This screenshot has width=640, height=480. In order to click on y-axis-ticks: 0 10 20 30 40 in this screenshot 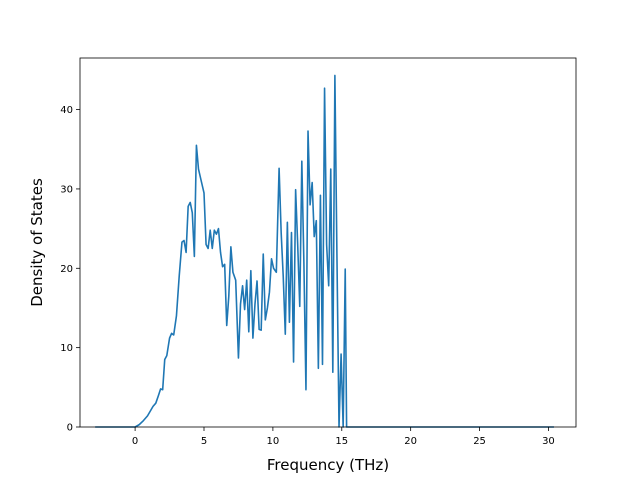, I will do `click(70, 269)`.